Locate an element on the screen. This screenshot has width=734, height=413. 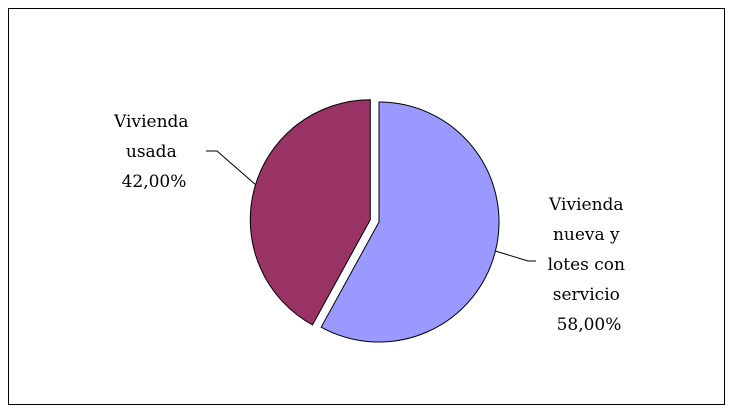
slice-label-vivienda-usada: Vivienda usada 42,00% is located at coordinates (153, 152).